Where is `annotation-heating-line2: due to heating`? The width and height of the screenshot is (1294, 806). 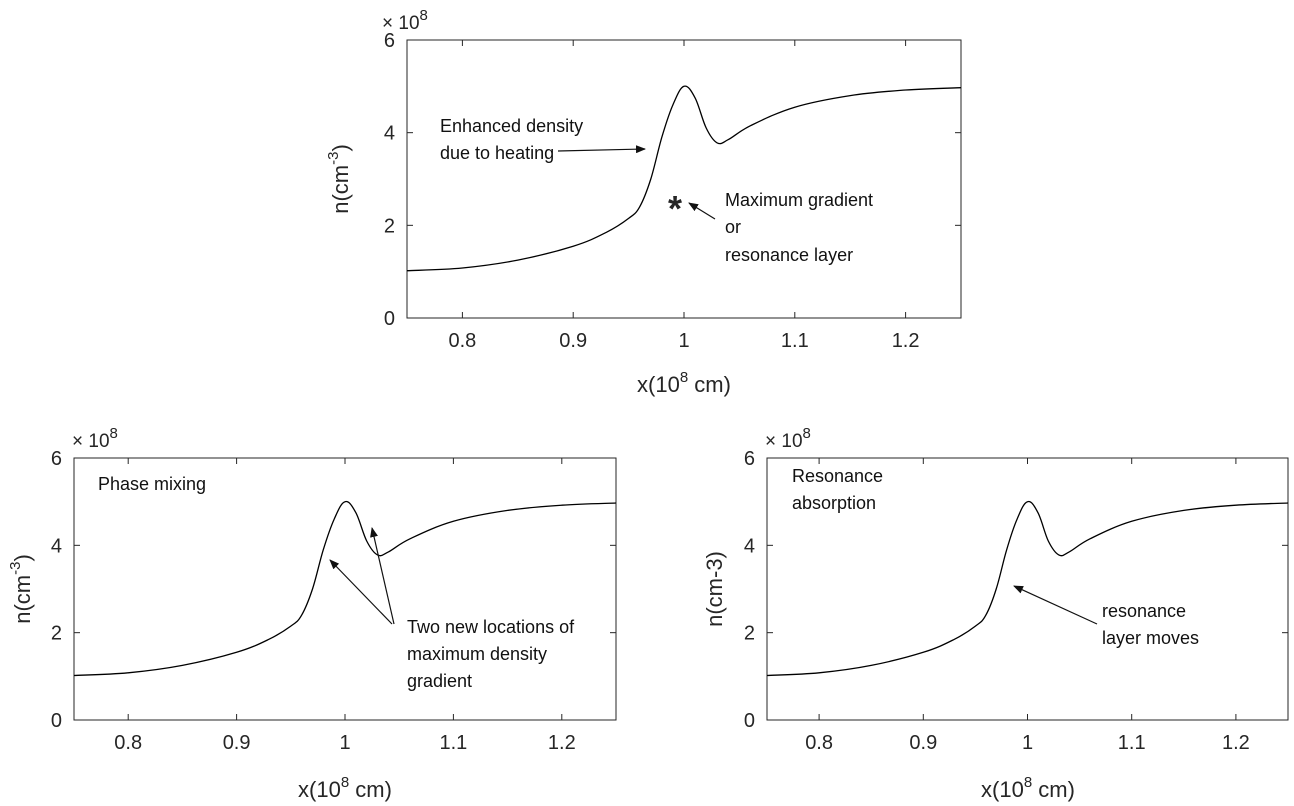
annotation-heating-line2: due to heating is located at coordinates (497, 153).